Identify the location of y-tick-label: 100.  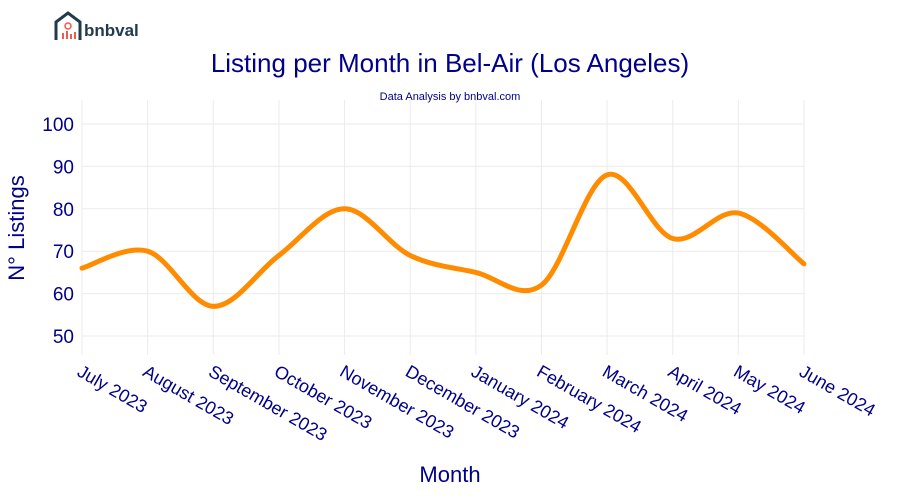
(58, 125).